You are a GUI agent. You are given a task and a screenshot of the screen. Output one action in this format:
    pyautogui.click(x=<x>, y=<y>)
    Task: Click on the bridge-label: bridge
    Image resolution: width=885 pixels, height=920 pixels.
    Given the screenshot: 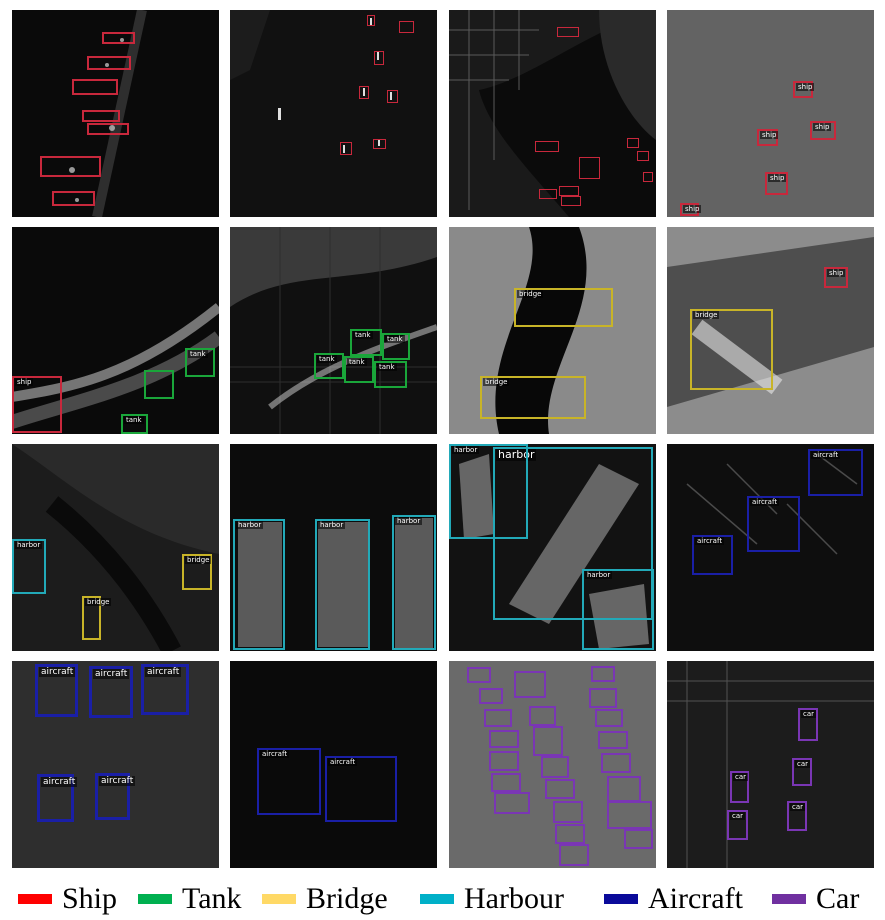 What is the action you would take?
    pyautogui.click(x=98, y=602)
    